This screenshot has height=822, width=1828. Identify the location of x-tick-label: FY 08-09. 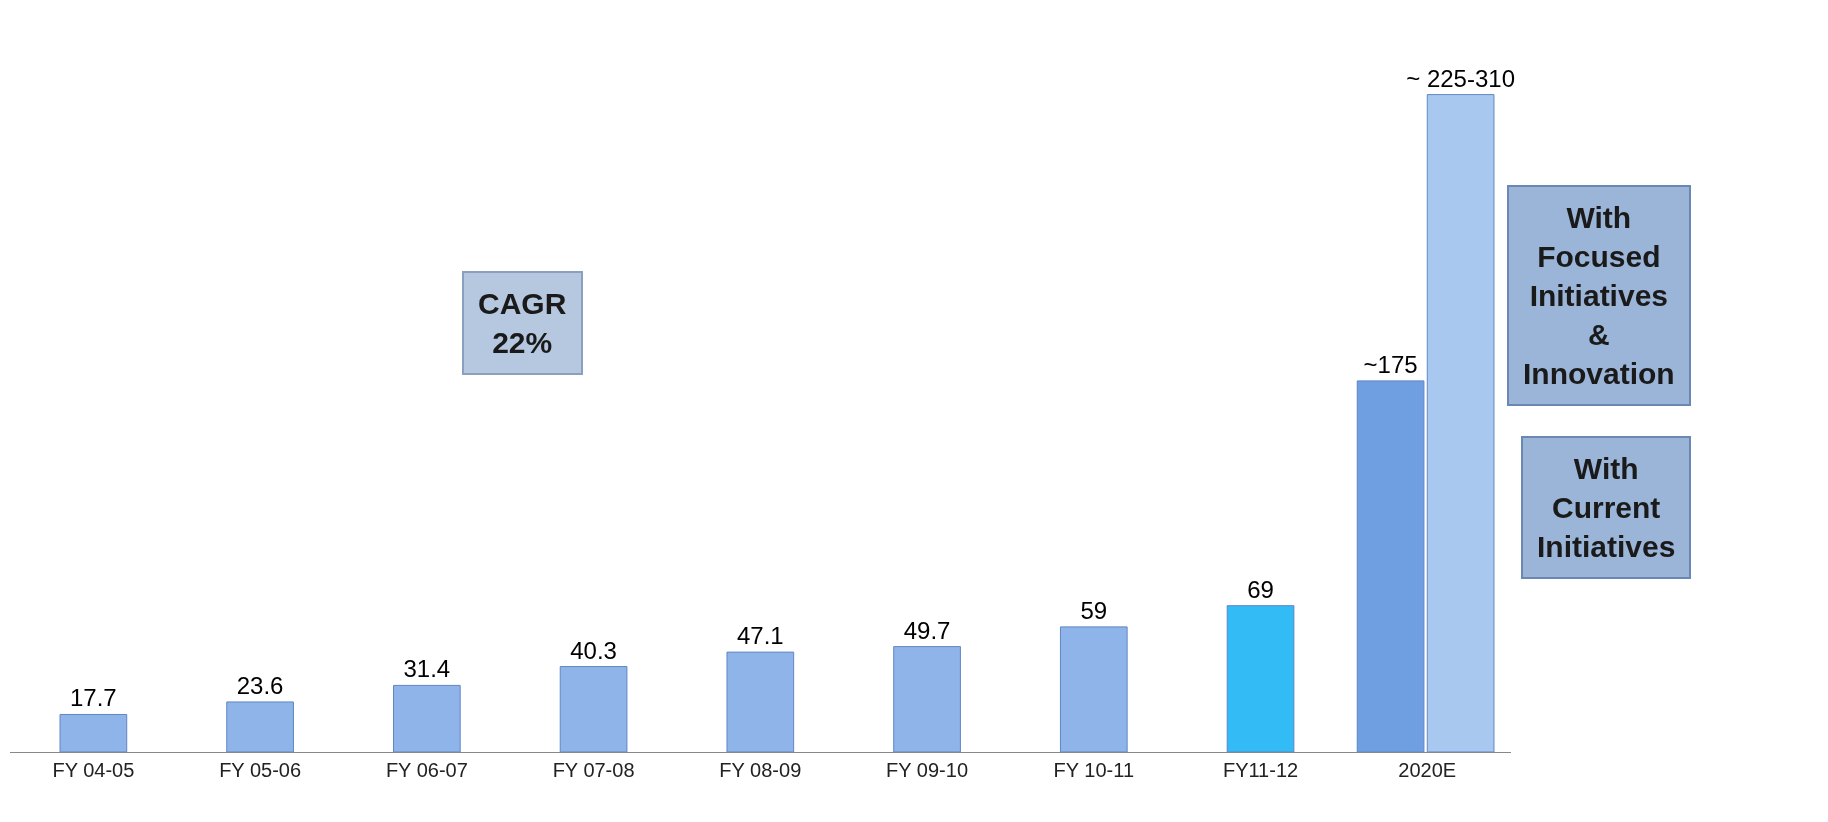
(760, 770).